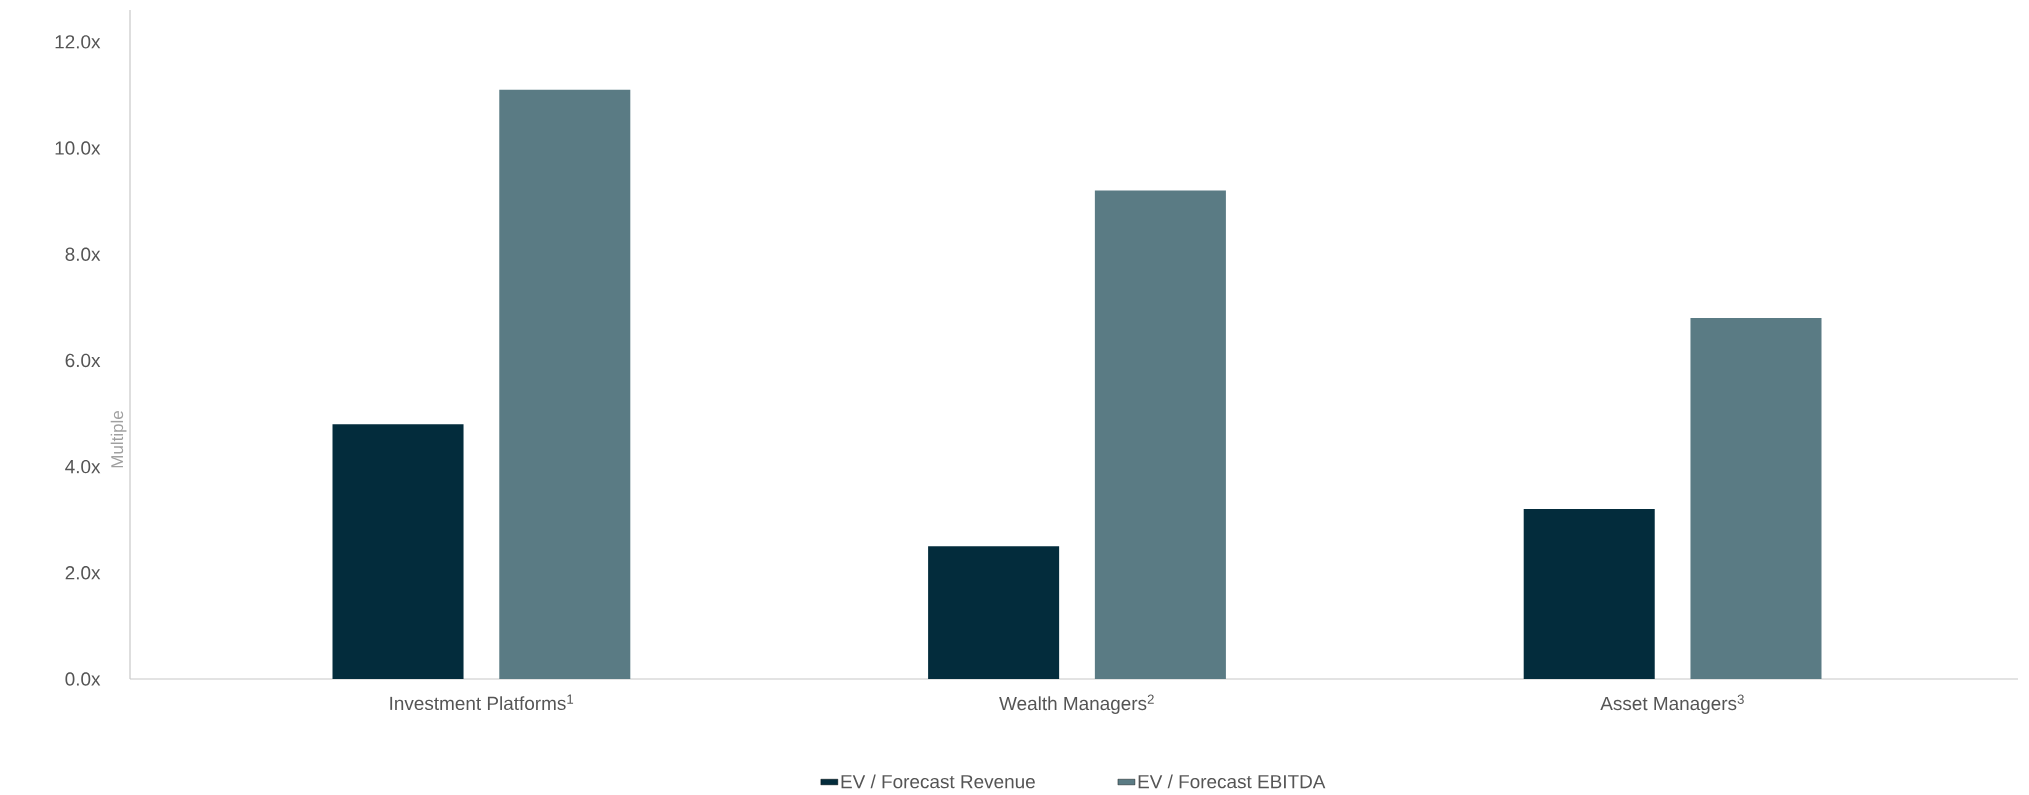  Describe the element at coordinates (83, 573) in the screenshot. I see `y-tick-label: 2.0x` at that location.